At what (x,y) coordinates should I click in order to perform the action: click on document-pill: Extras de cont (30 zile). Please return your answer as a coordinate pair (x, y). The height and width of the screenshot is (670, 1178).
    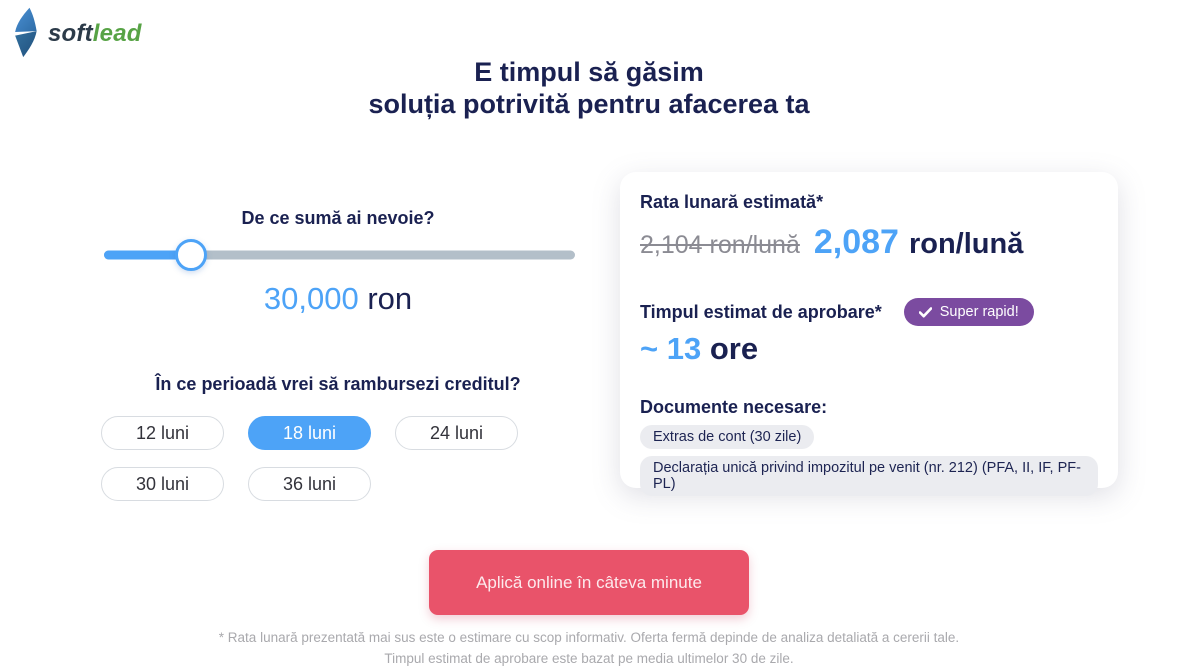
    Looking at the image, I should click on (727, 437).